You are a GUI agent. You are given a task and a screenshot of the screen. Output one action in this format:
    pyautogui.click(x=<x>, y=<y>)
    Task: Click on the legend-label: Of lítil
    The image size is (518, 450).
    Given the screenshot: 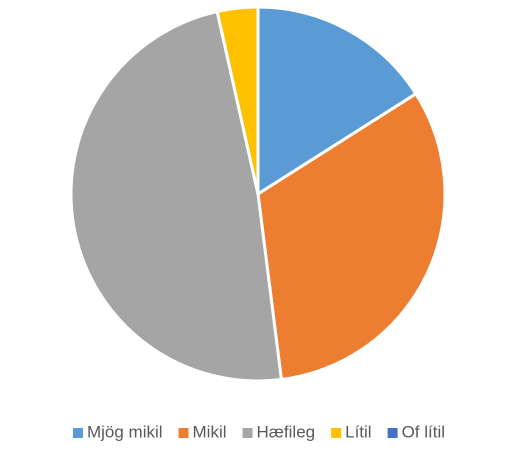 What is the action you would take?
    pyautogui.click(x=423, y=431)
    